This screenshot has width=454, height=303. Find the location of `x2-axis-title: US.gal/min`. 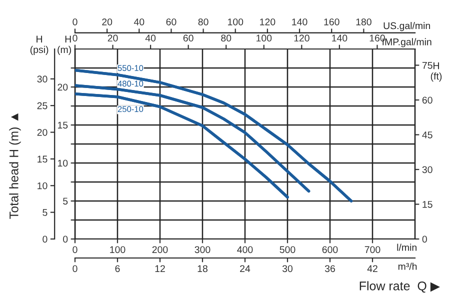

x2-axis-title: US.gal/min is located at coordinates (407, 27).